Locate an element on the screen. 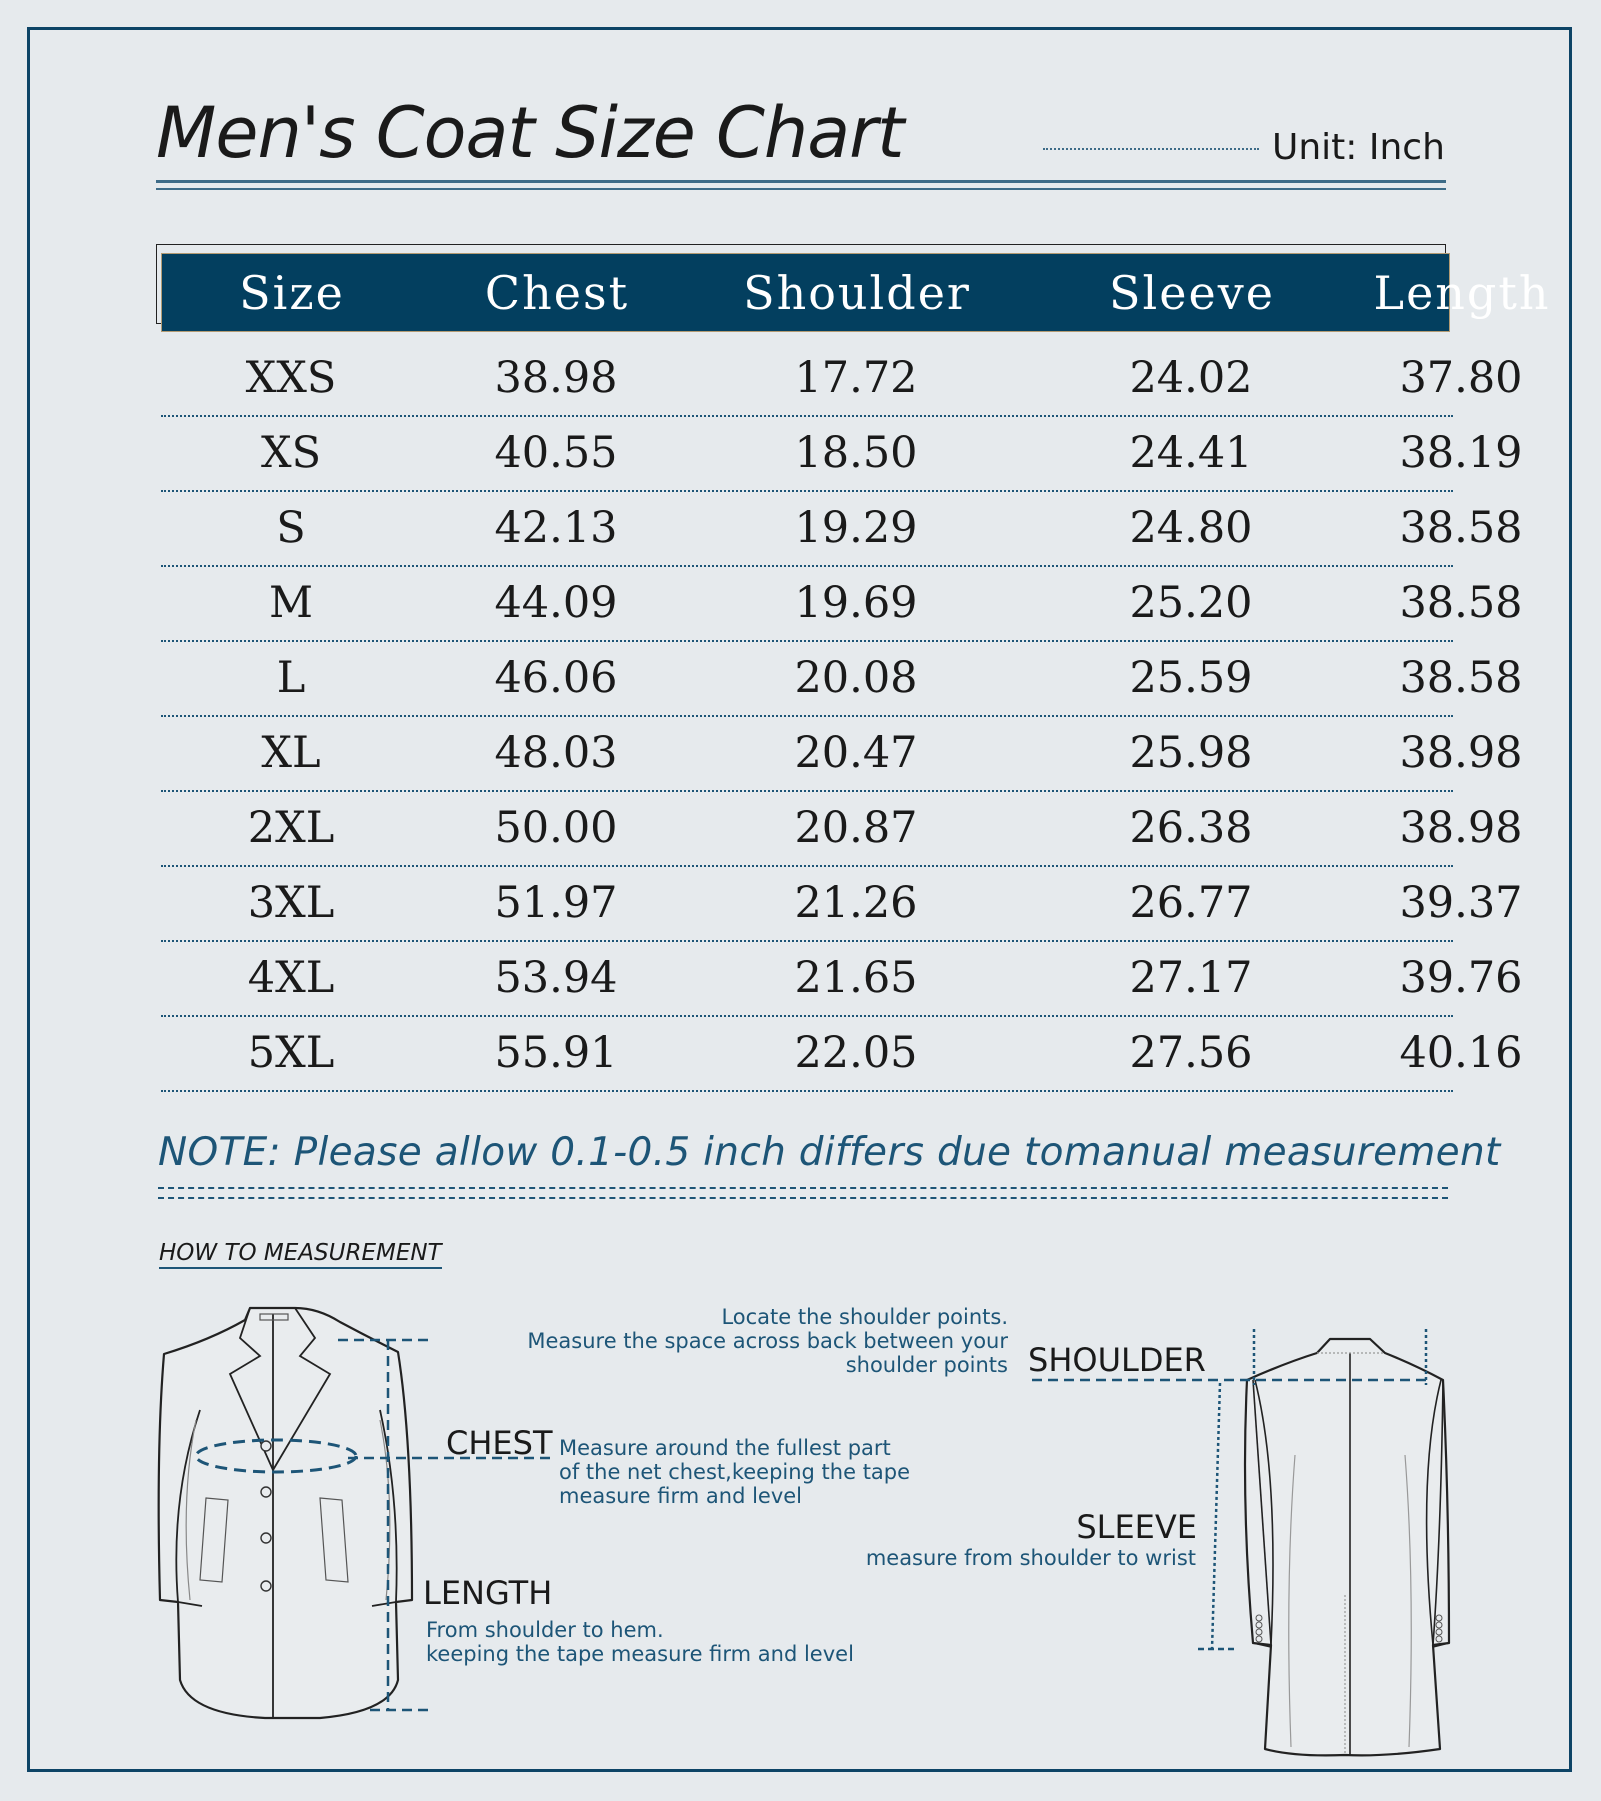 Image resolution: width=1601 pixels, height=1801 pixels. table-row: XL 48.03 20.47 25.98 38.98 is located at coordinates (842, 753).